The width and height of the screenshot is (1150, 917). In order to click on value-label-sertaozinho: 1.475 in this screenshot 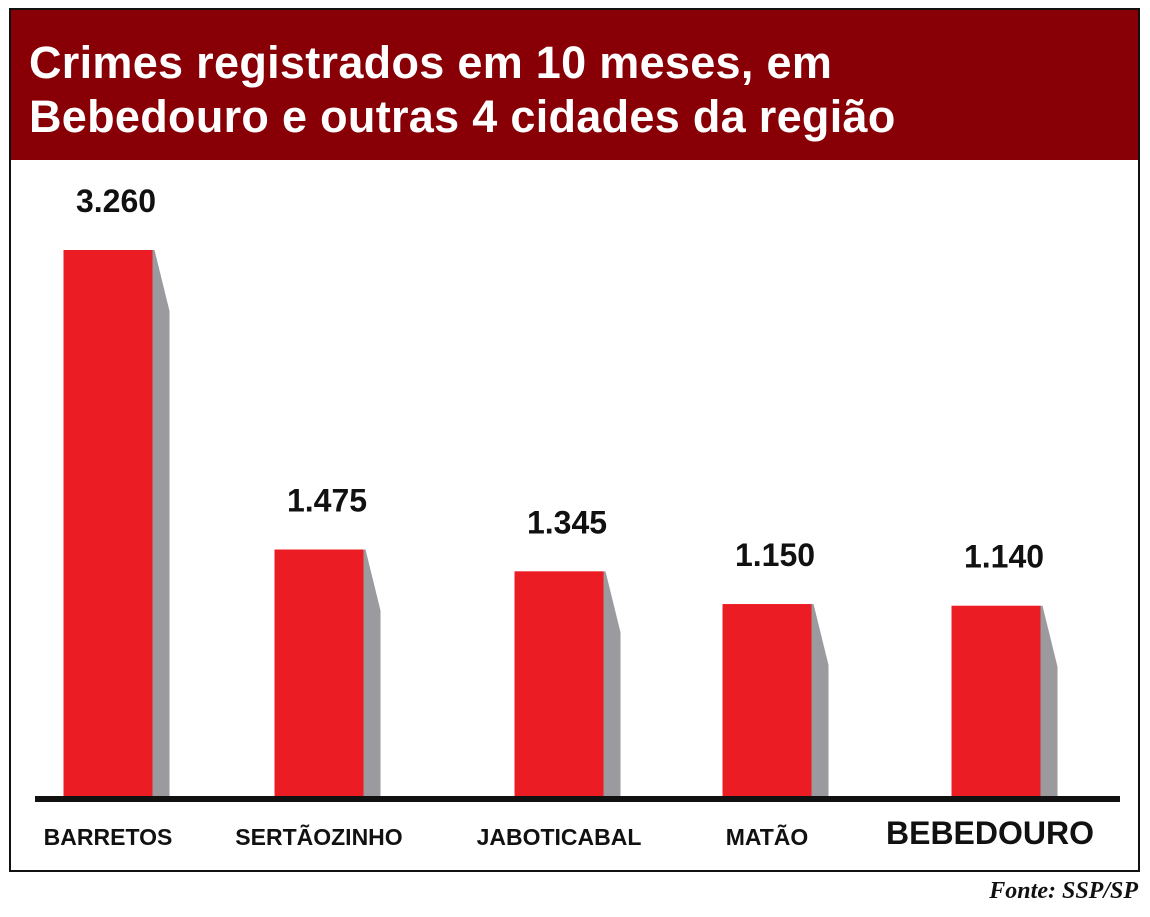, I will do `click(327, 501)`.